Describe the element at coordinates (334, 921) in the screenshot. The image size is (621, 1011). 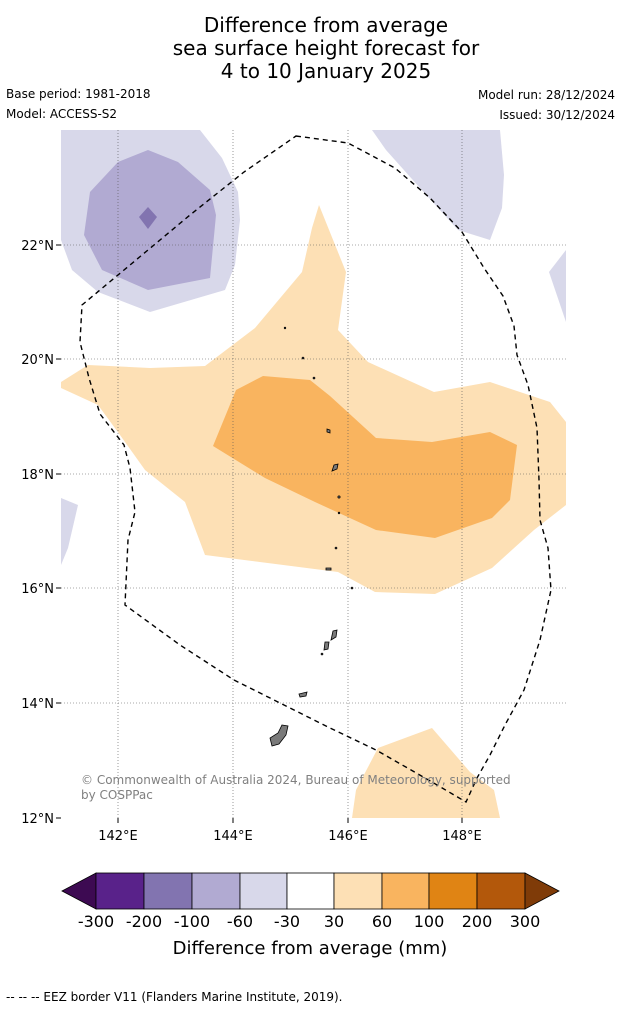
I see `colorbar-tick-label: 30` at that location.